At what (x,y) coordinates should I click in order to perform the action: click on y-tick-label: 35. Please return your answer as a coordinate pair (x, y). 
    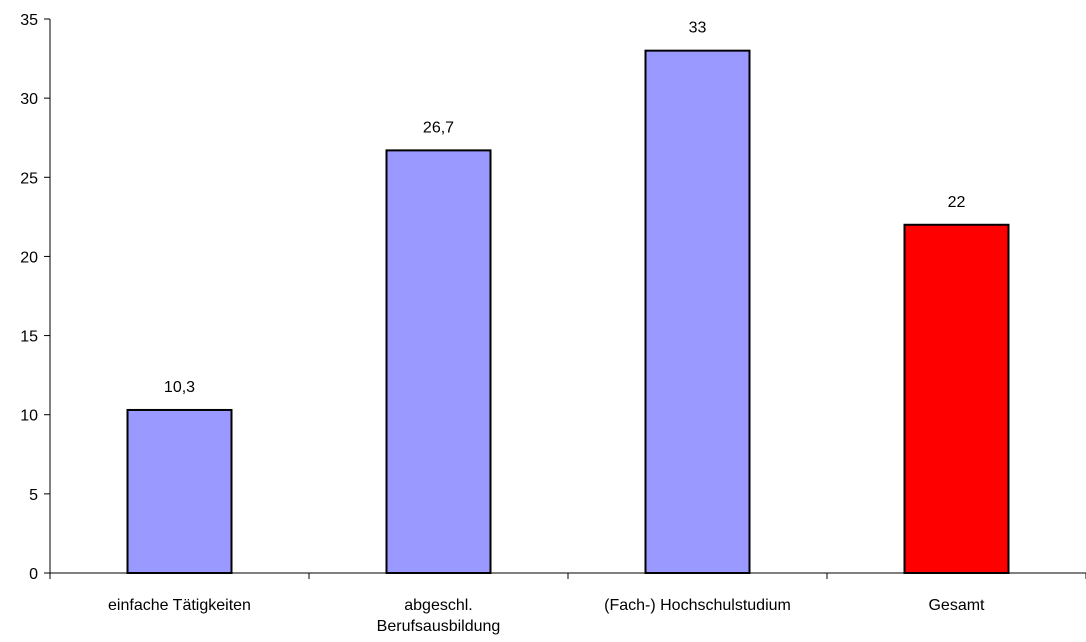
    Looking at the image, I should click on (29, 20).